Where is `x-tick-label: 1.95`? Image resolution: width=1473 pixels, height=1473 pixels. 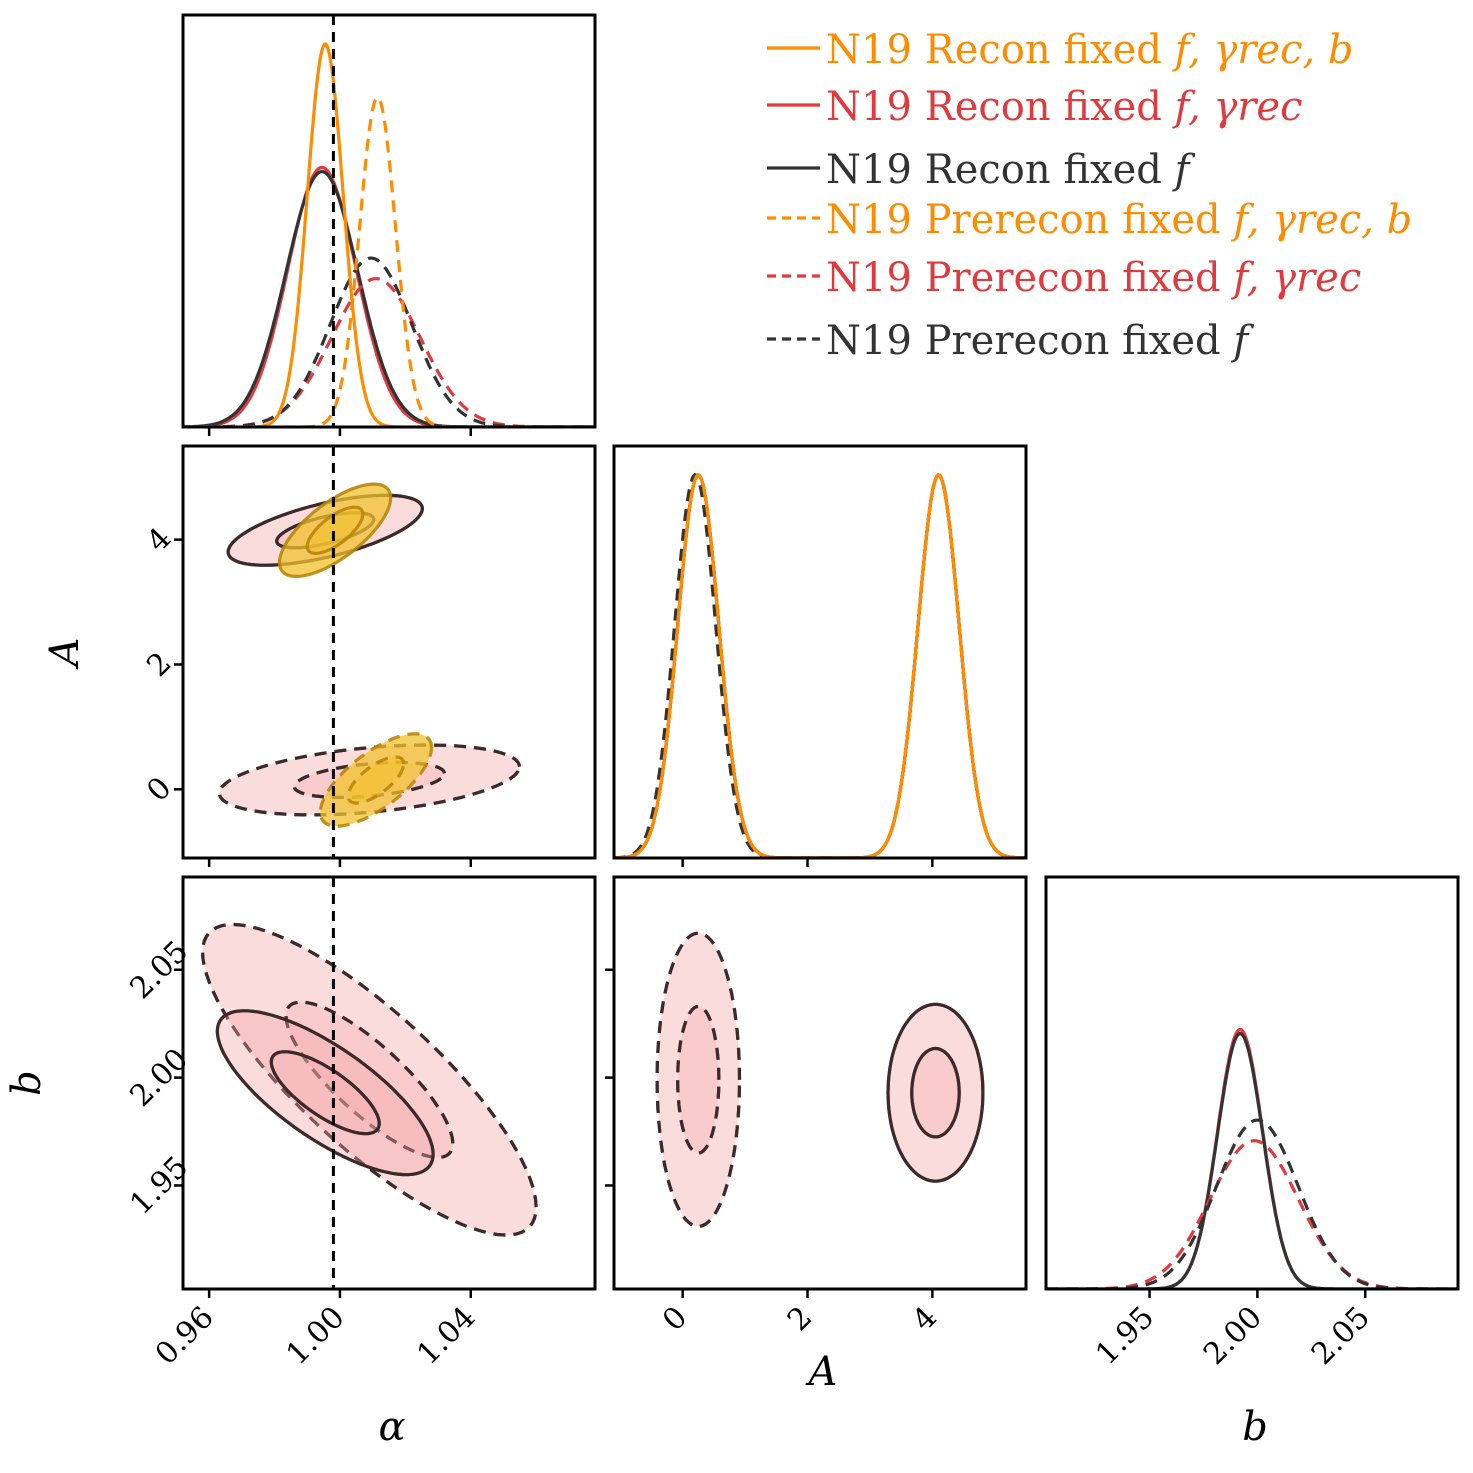
x-tick-label: 1.95 is located at coordinates (1125, 1336).